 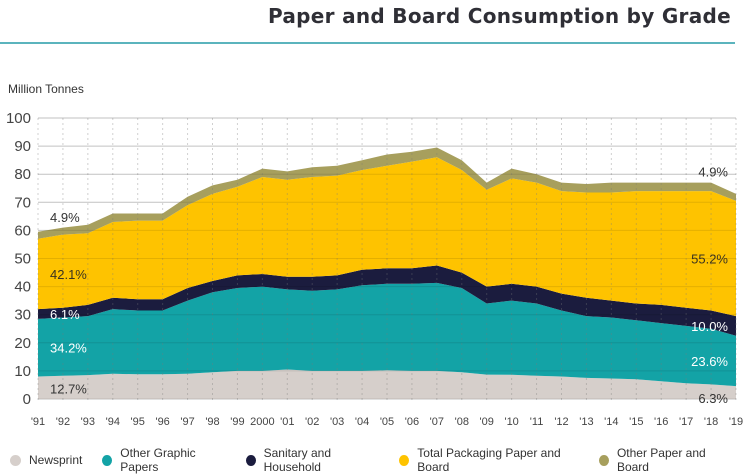 I want to click on legend-item-newsprint: Newsprint, so click(x=46, y=460).